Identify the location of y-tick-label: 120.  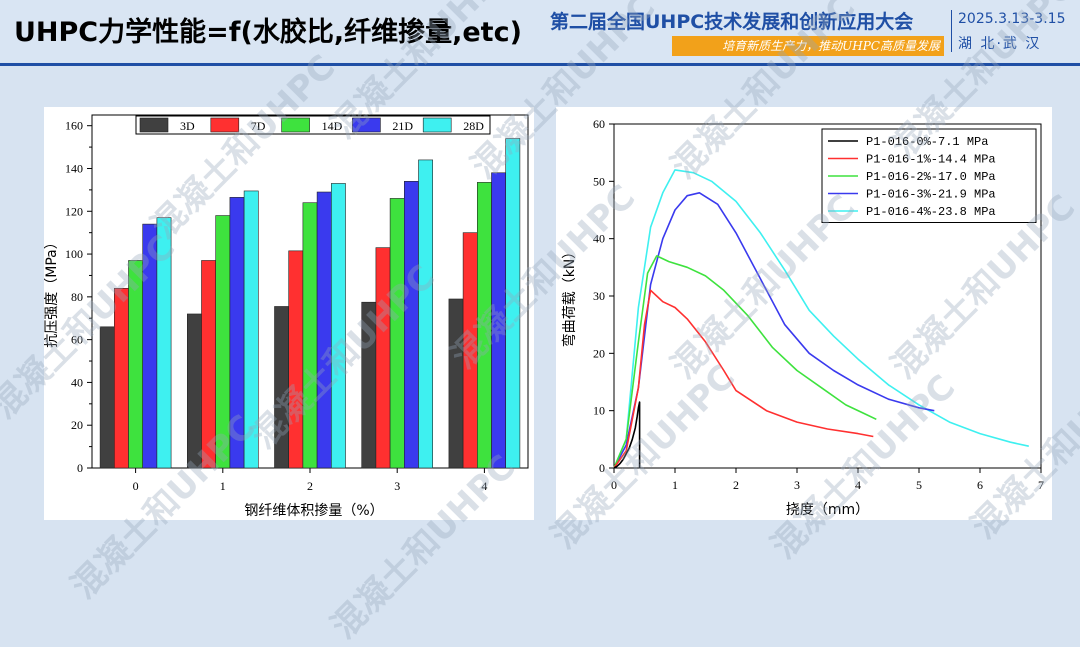
(74, 211).